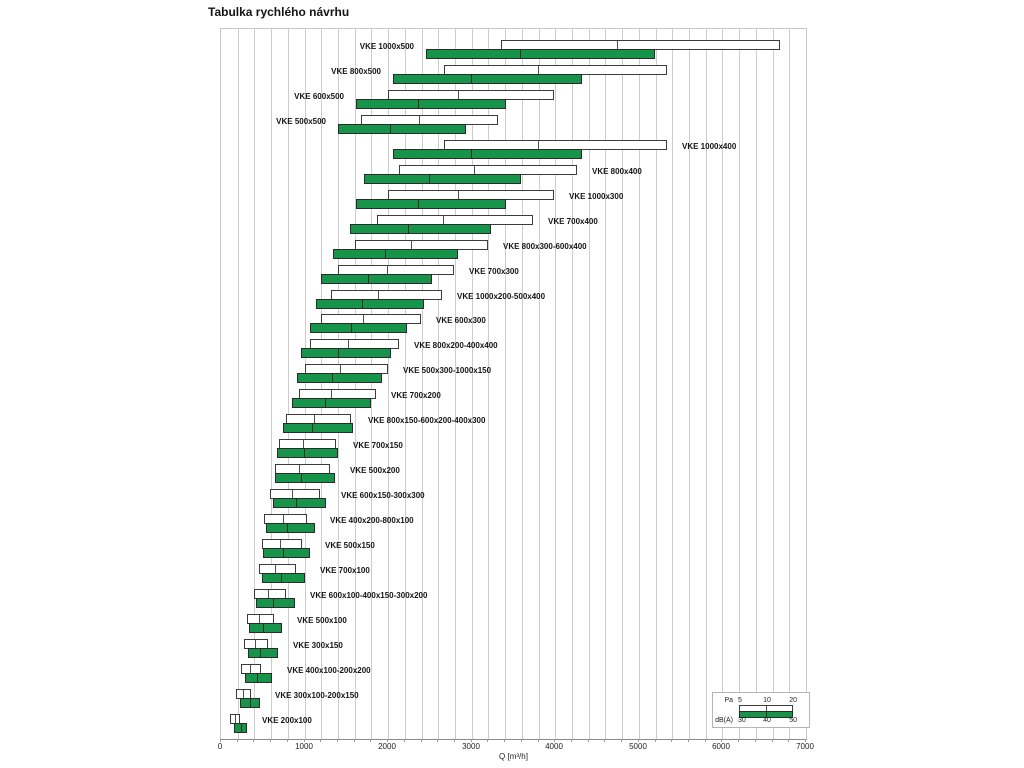 The width and height of the screenshot is (1024, 768). I want to click on row-label: VKE 1000x300, so click(596, 196).